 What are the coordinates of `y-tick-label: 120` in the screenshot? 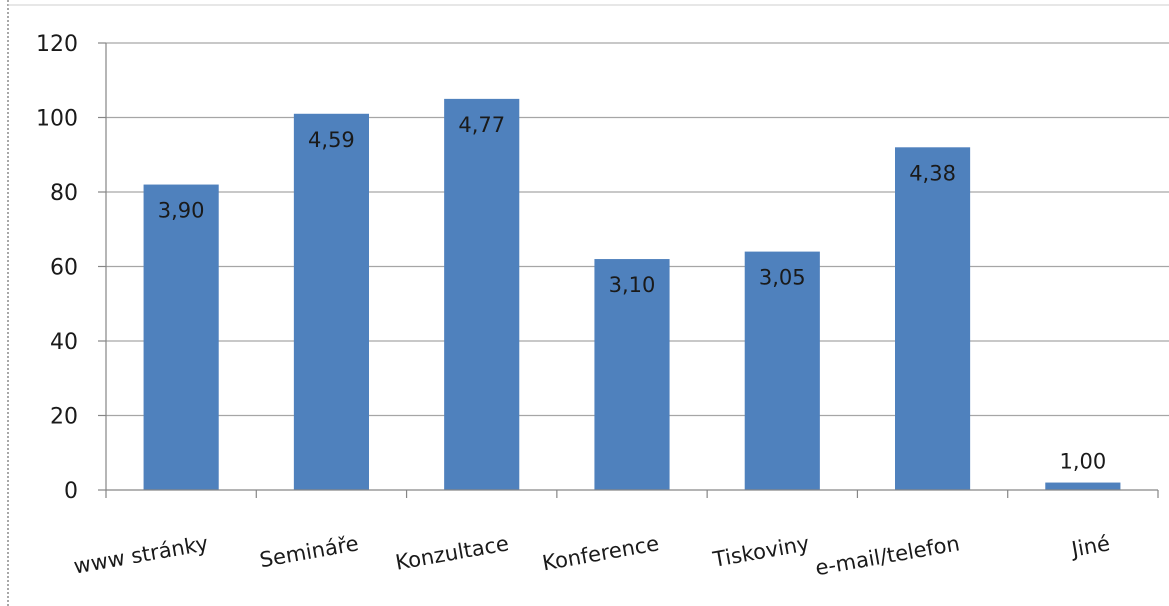 It's located at (57, 44).